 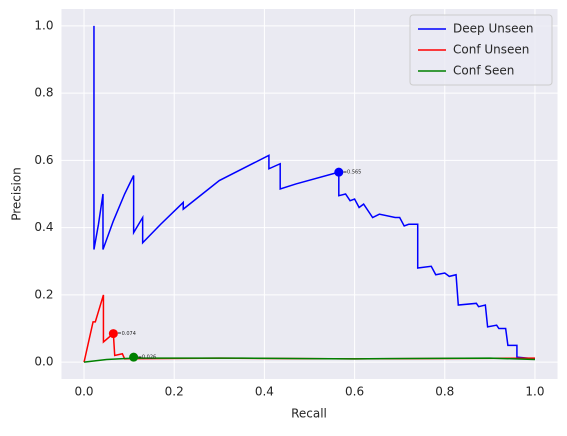 What do you see at coordinates (309, 414) in the screenshot?
I see `x-axis-label: Recall` at bounding box center [309, 414].